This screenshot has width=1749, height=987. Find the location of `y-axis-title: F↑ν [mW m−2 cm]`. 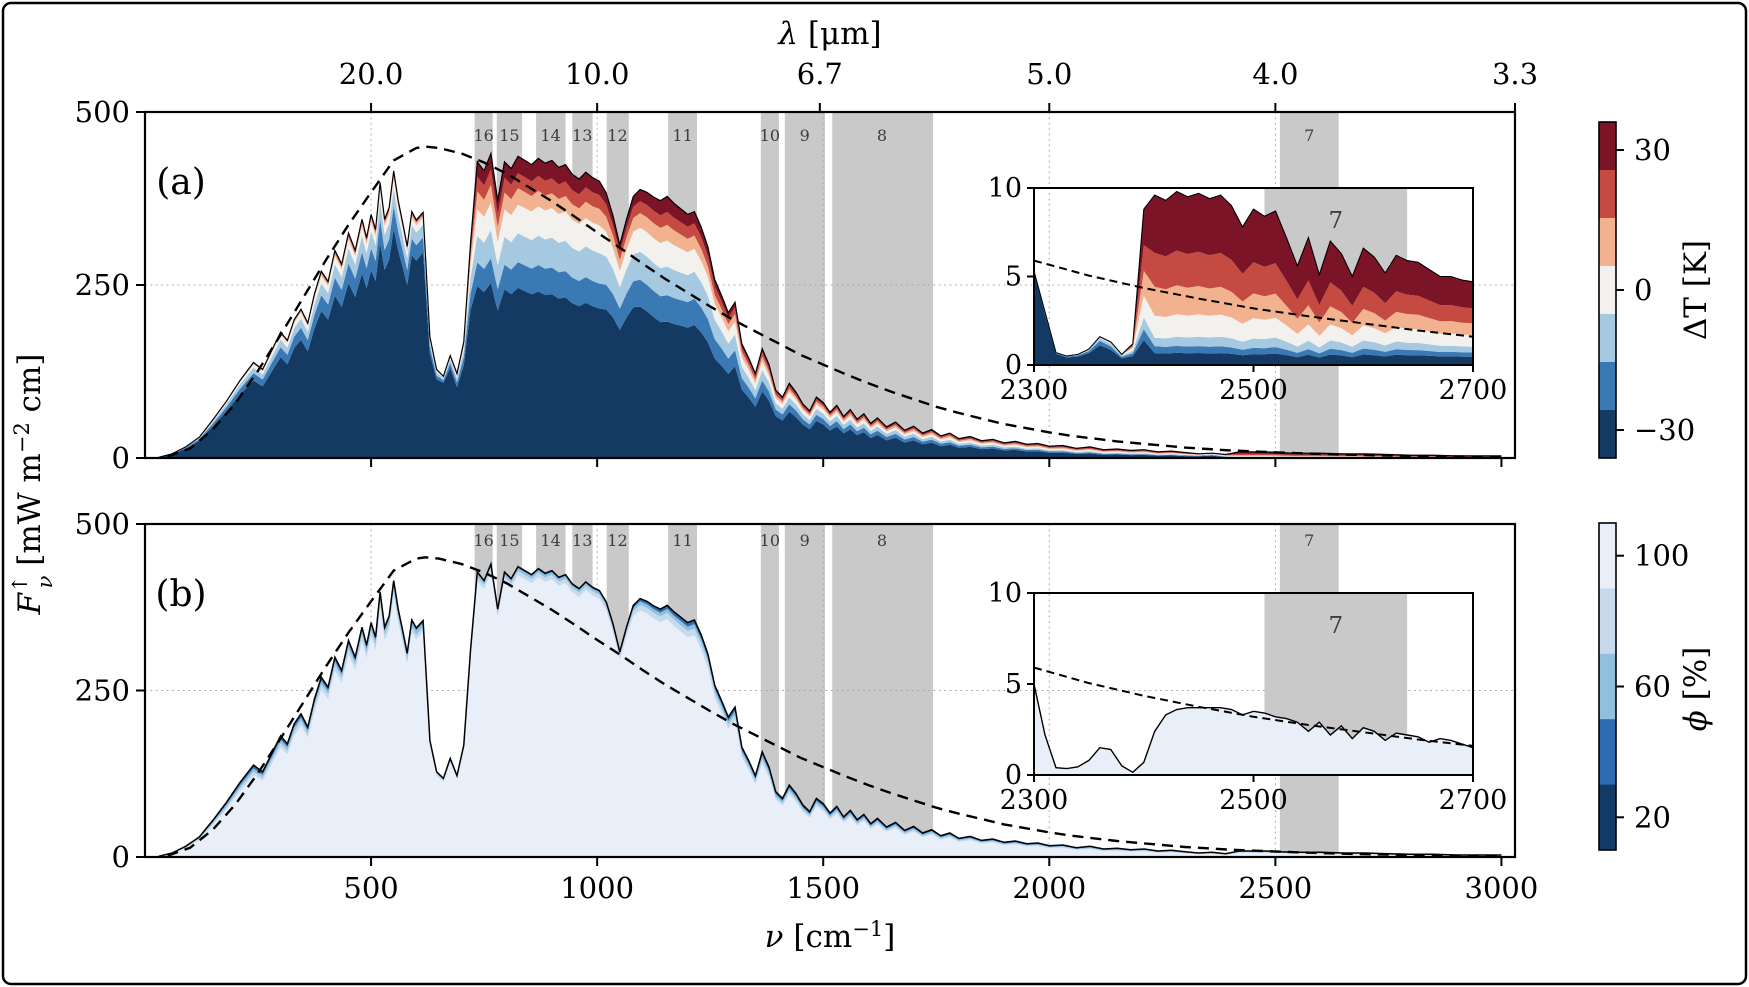

y-axis-title: F↑ν [mW m−2 cm] is located at coordinates (32, 484).